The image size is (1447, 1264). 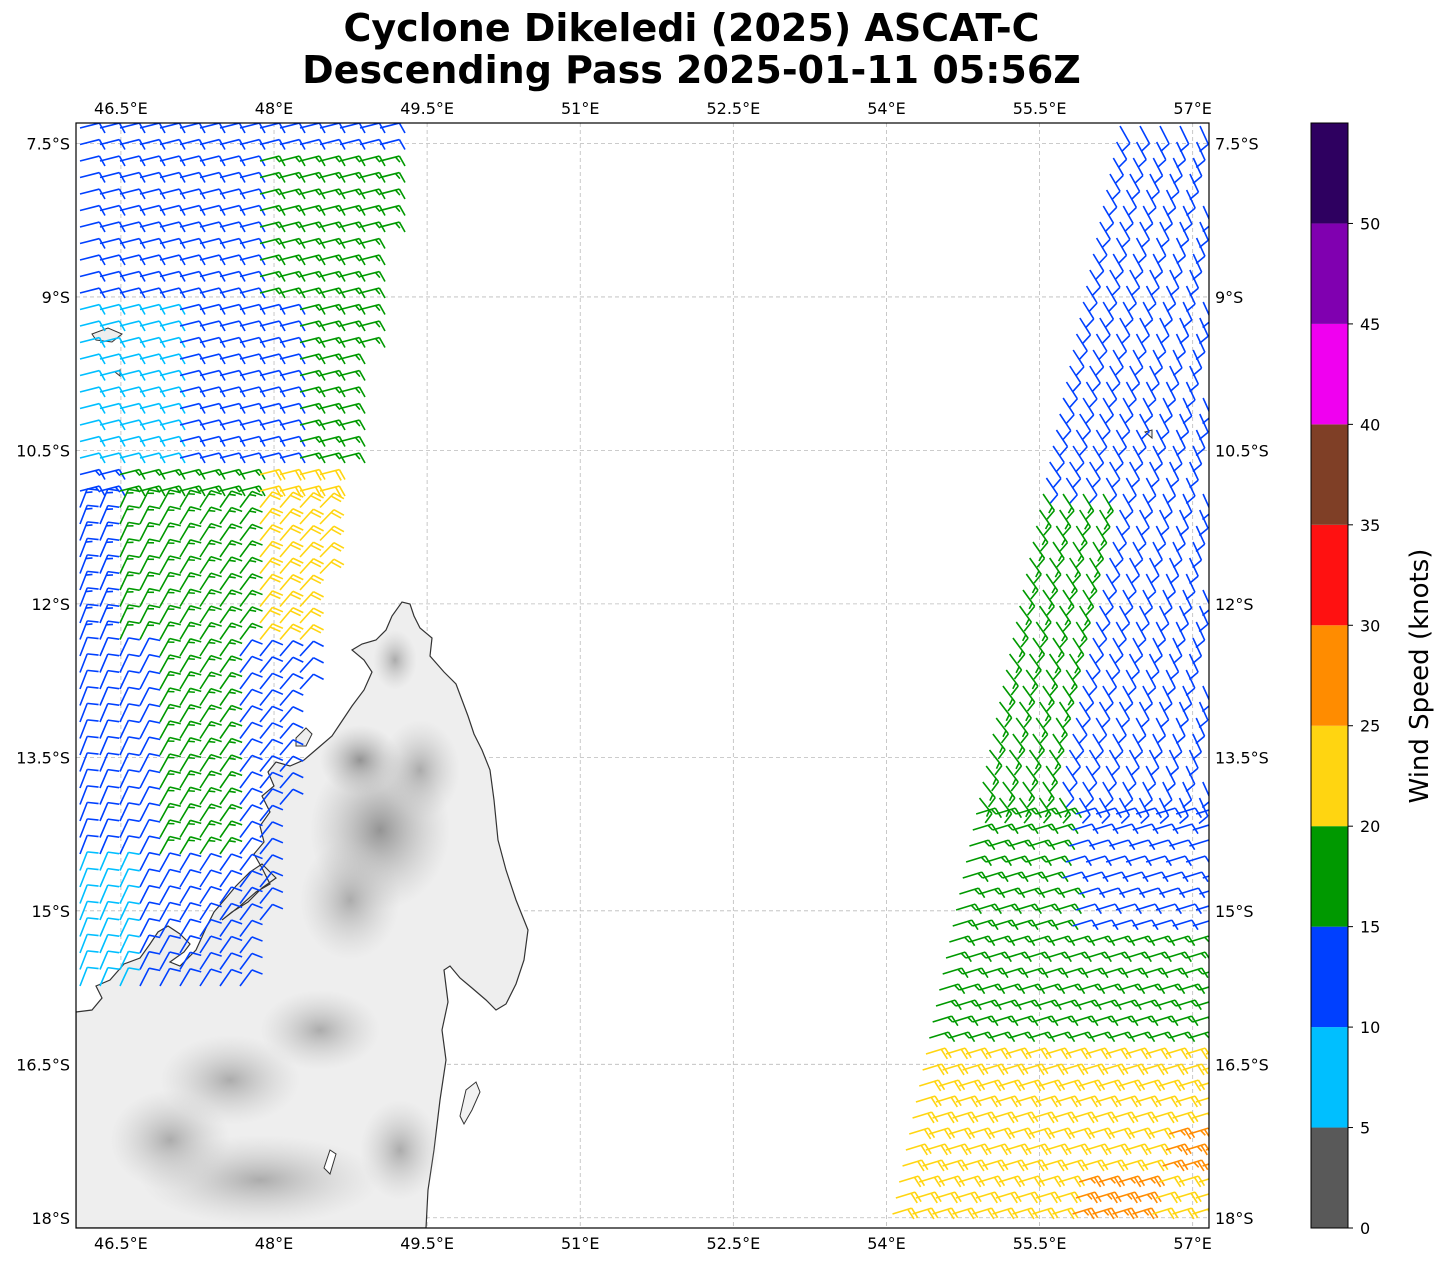 What do you see at coordinates (1370, 223) in the screenshot?
I see `colorbar-tick-label: 50` at bounding box center [1370, 223].